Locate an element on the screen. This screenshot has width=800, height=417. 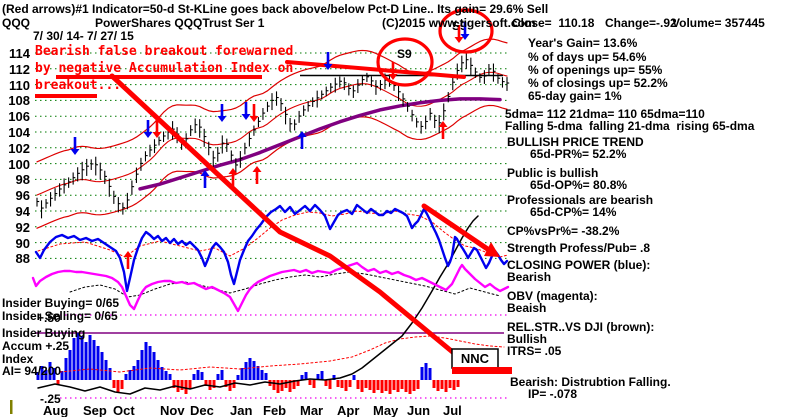
stat-line: % of days up= 54.6% is located at coordinates (587, 57).